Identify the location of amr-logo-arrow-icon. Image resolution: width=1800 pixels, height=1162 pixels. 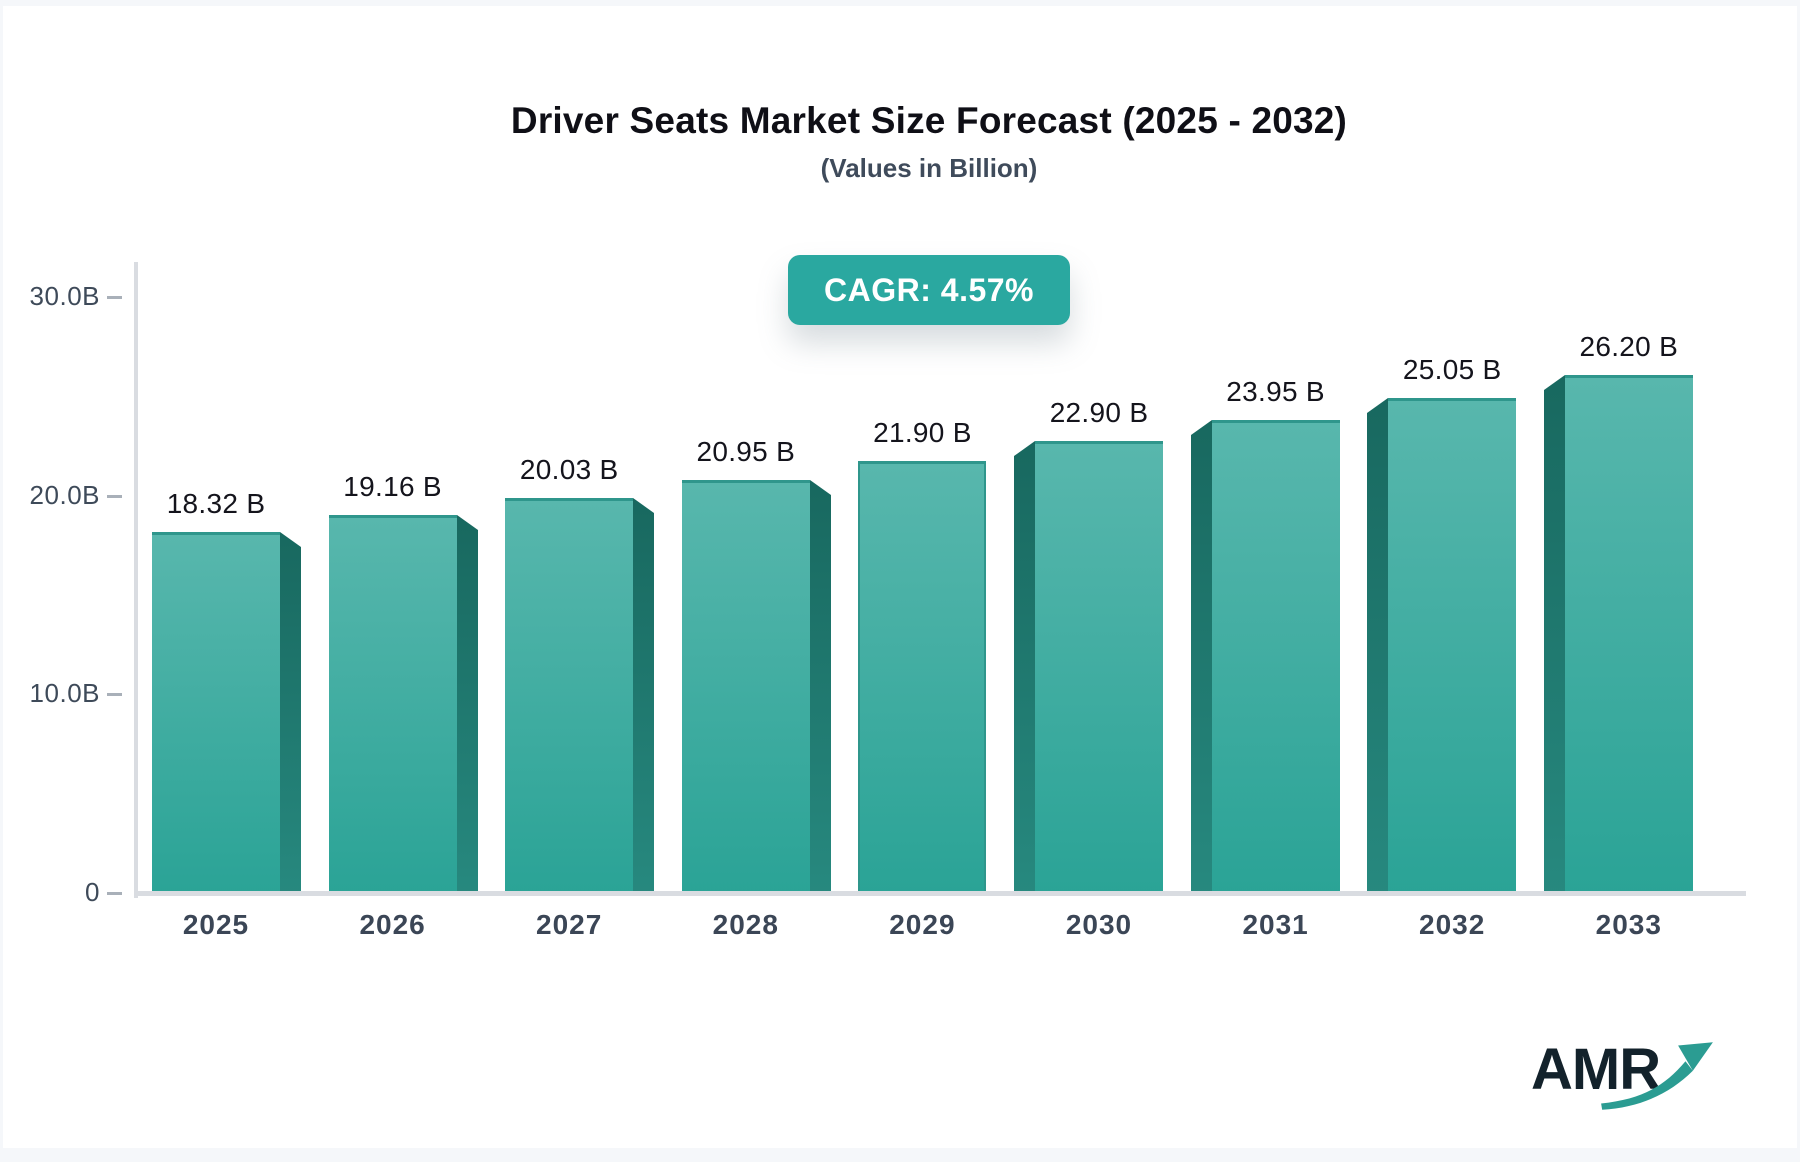
(1657, 1076).